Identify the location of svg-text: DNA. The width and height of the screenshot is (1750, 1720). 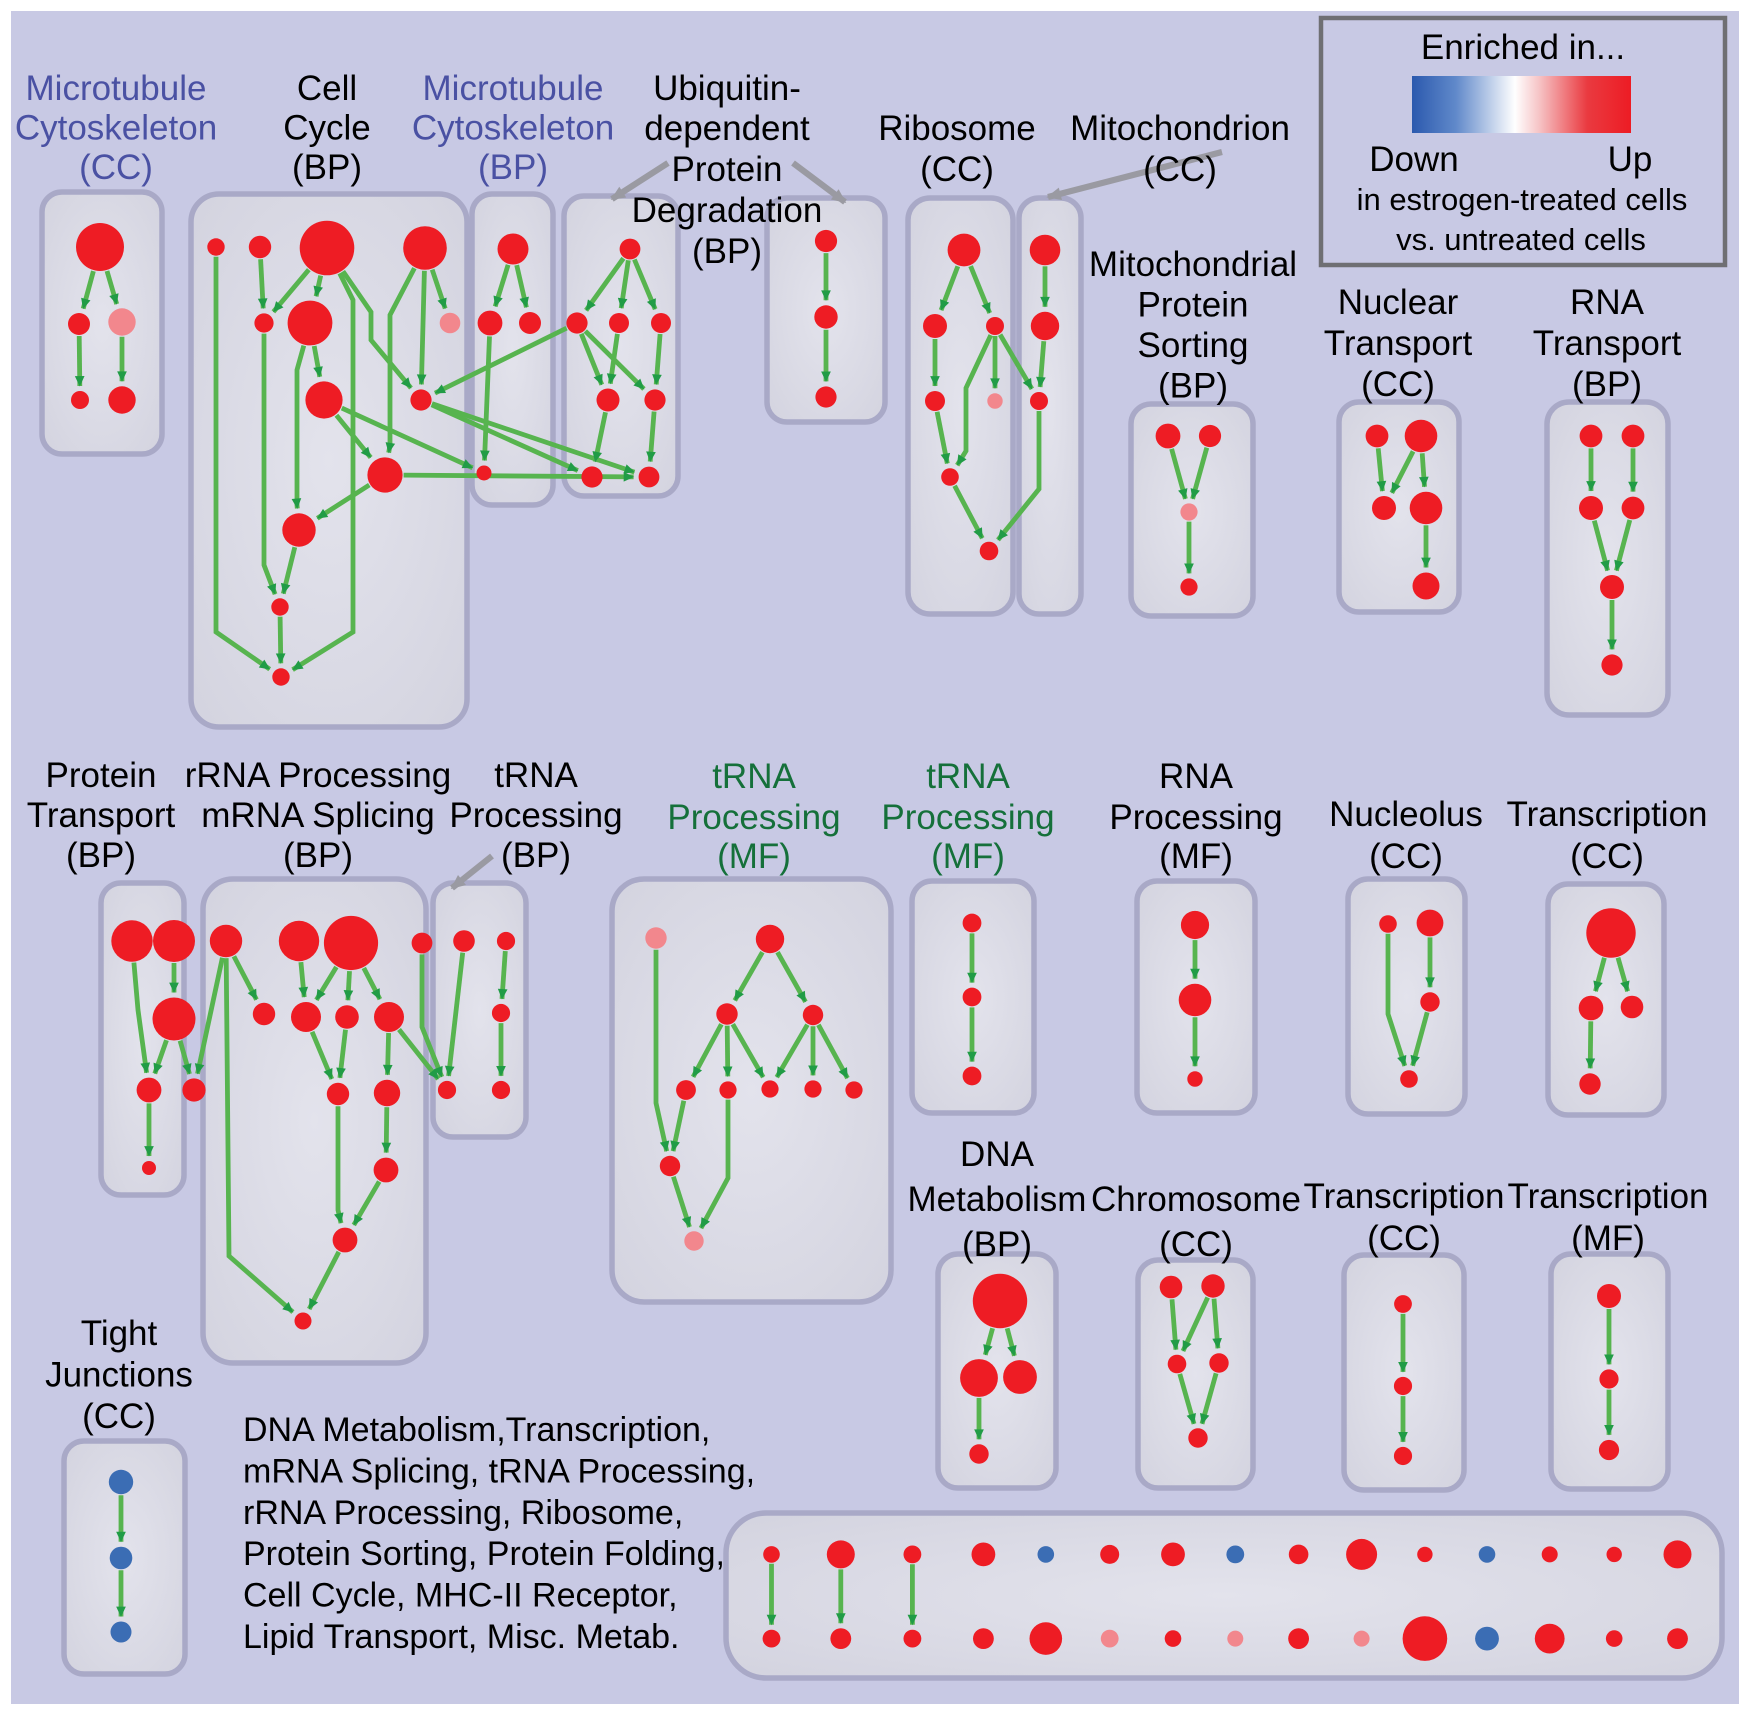
(997, 1154).